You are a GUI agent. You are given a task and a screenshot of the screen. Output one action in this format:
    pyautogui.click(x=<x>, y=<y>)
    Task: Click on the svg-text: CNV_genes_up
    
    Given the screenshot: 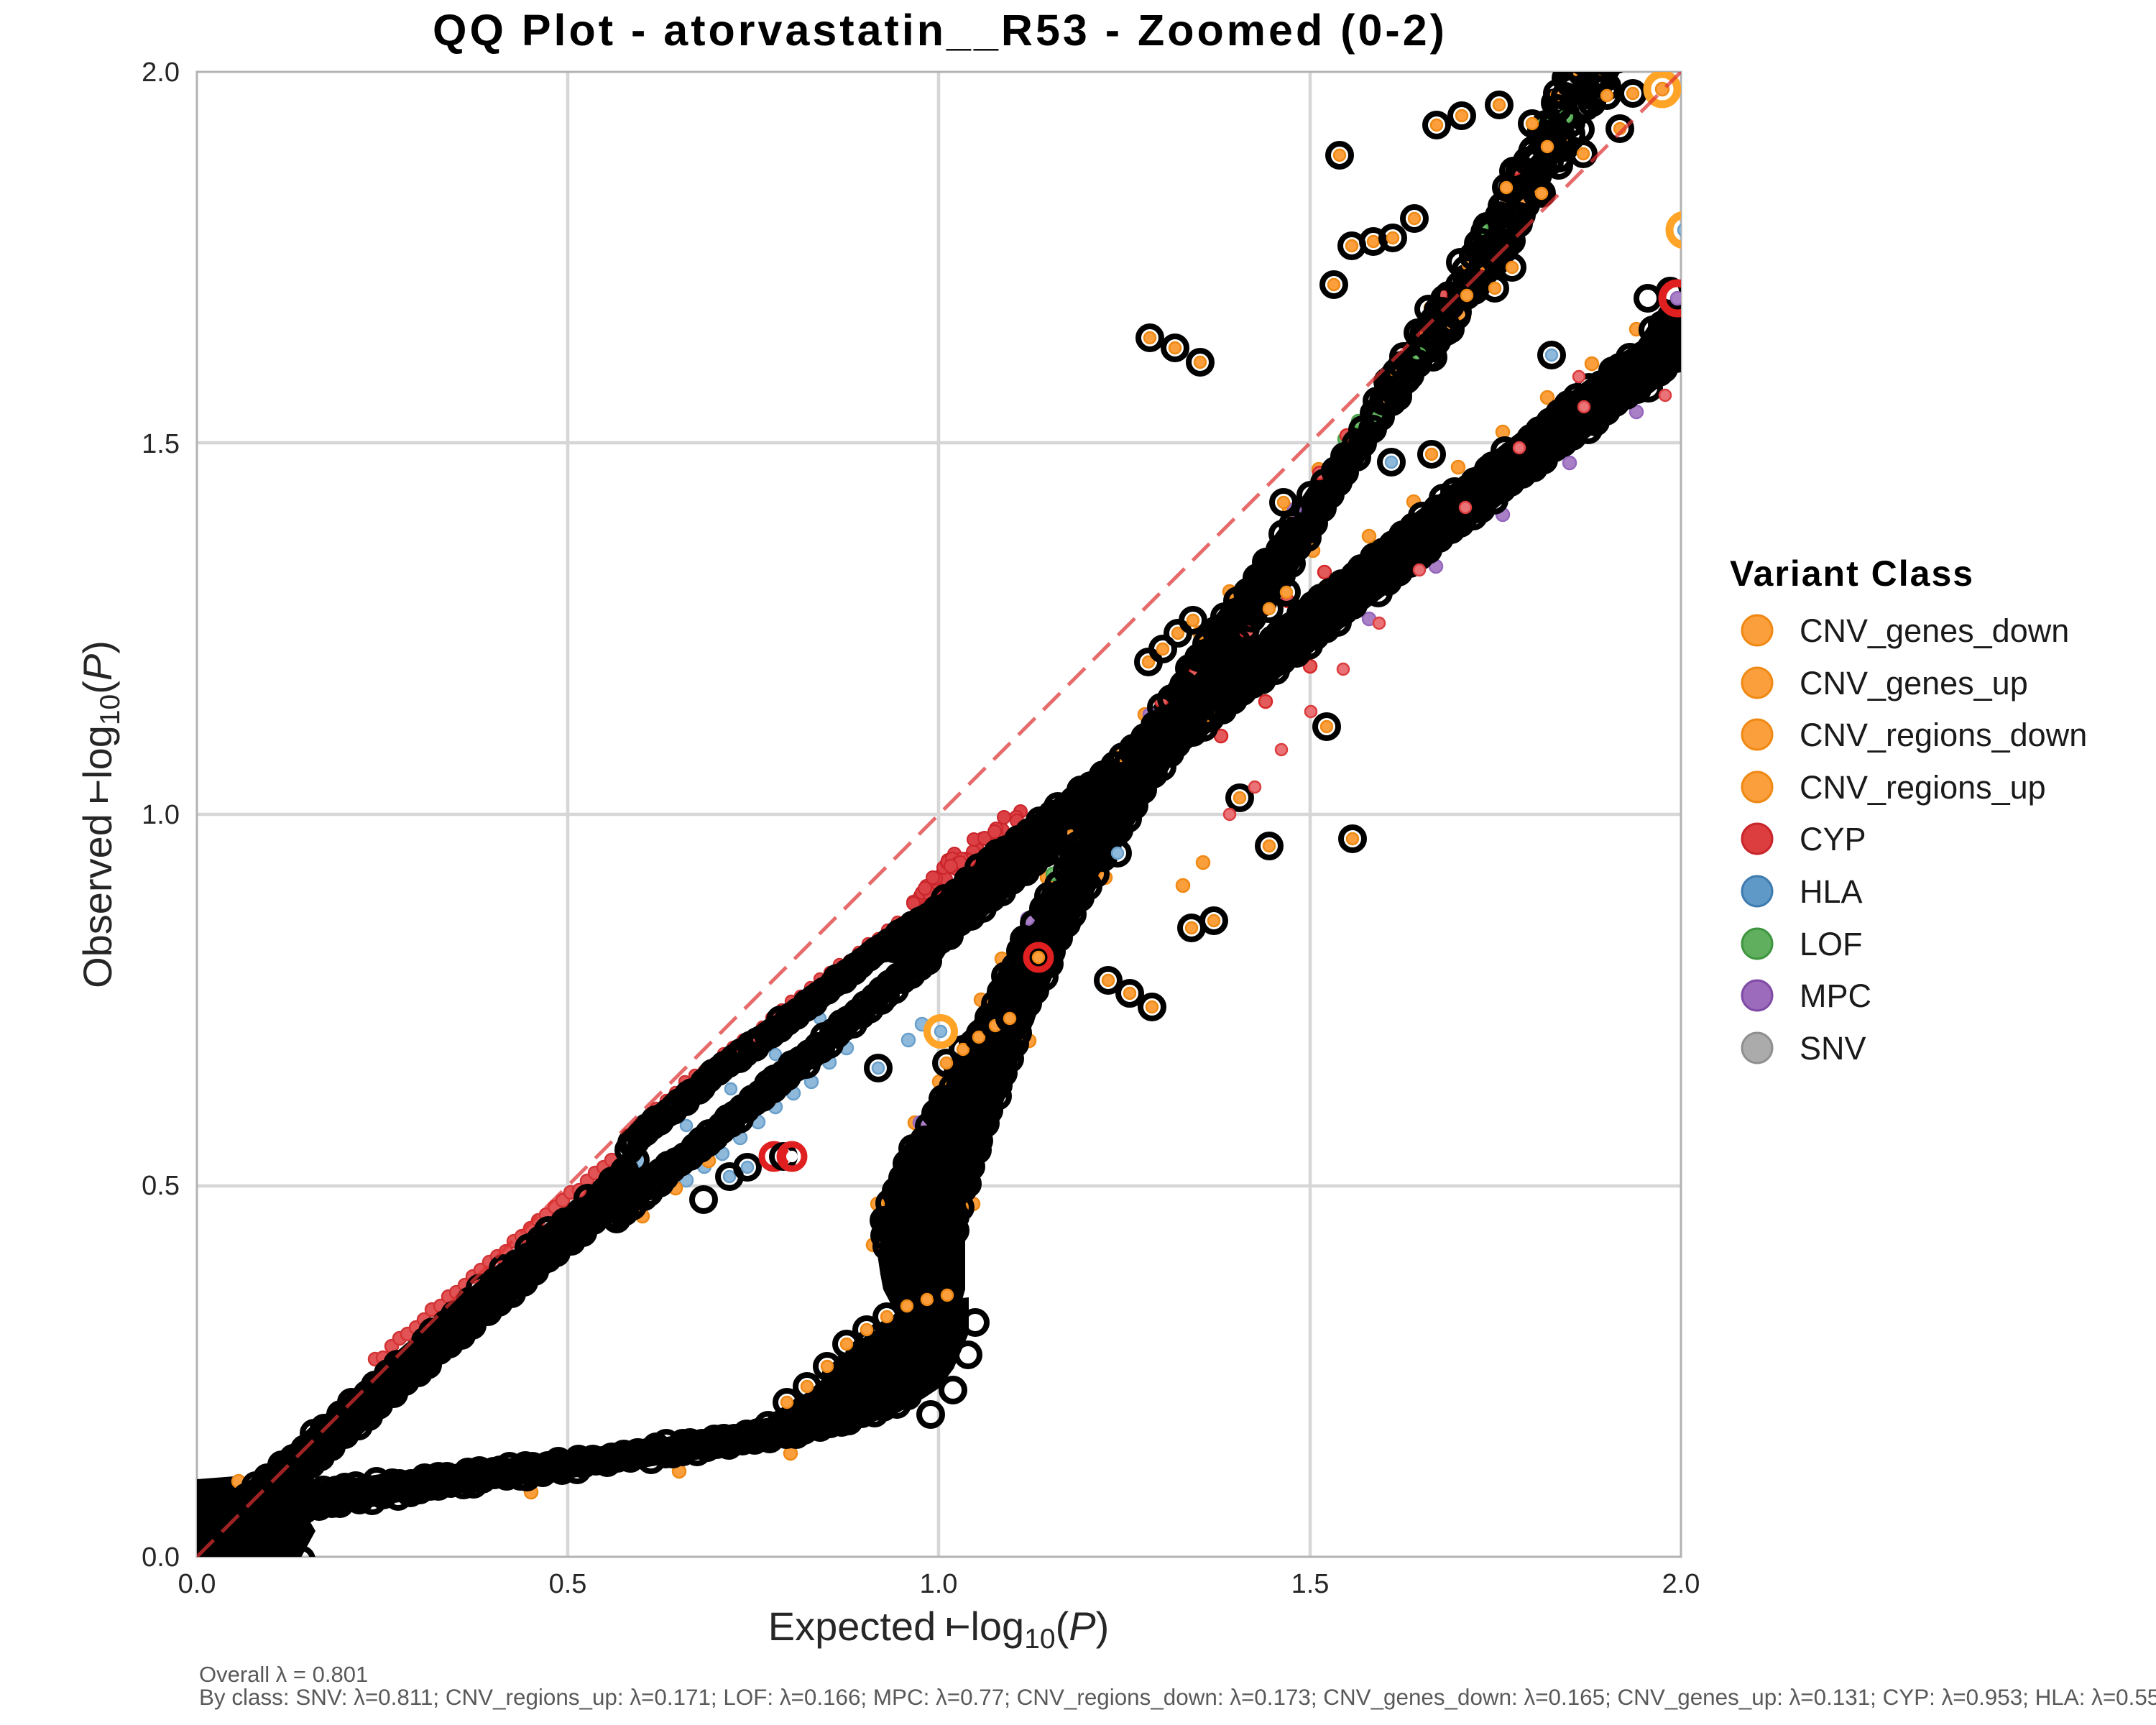 What is the action you would take?
    pyautogui.click(x=1914, y=683)
    